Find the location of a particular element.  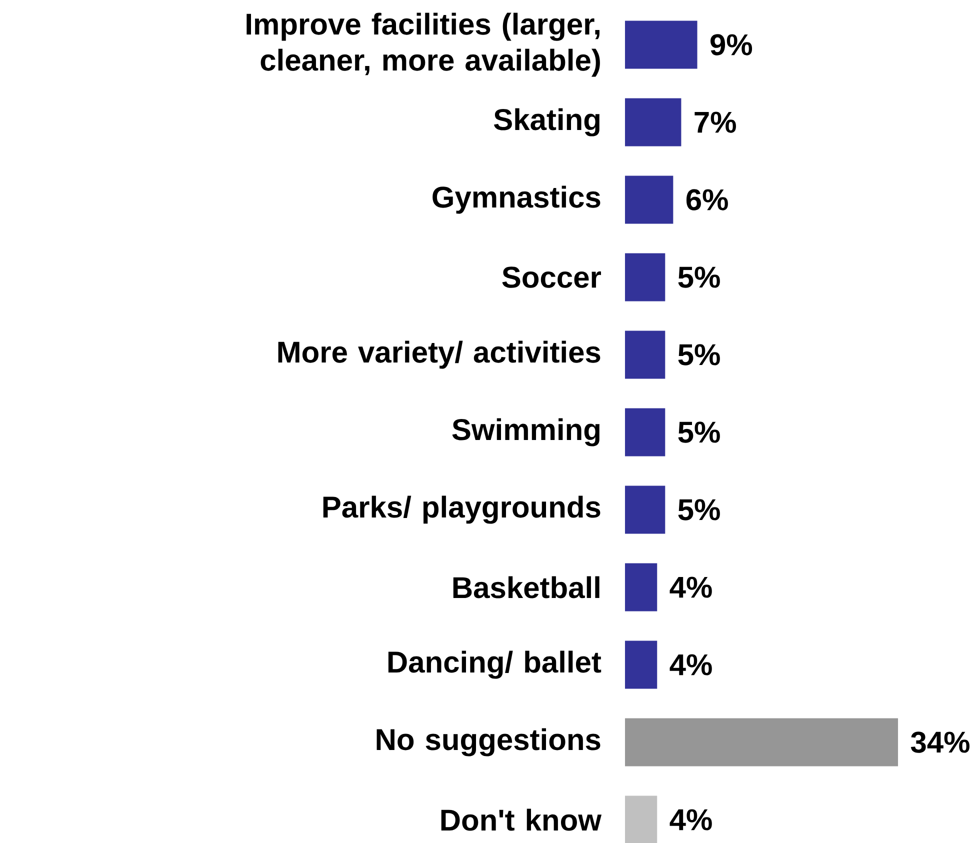

y-tick-label: More variety/ activities is located at coordinates (439, 354).